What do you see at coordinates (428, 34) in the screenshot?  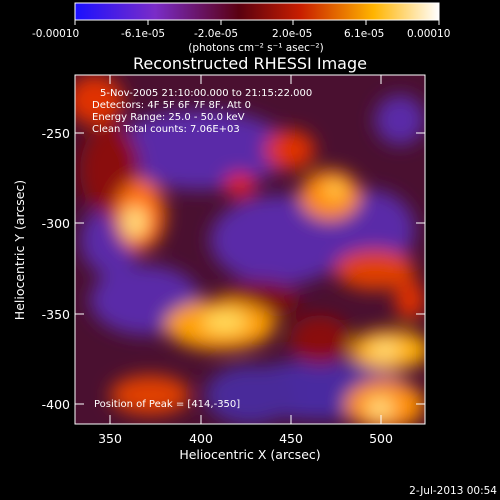 I see `colorbar-tick-label: 0.00010` at bounding box center [428, 34].